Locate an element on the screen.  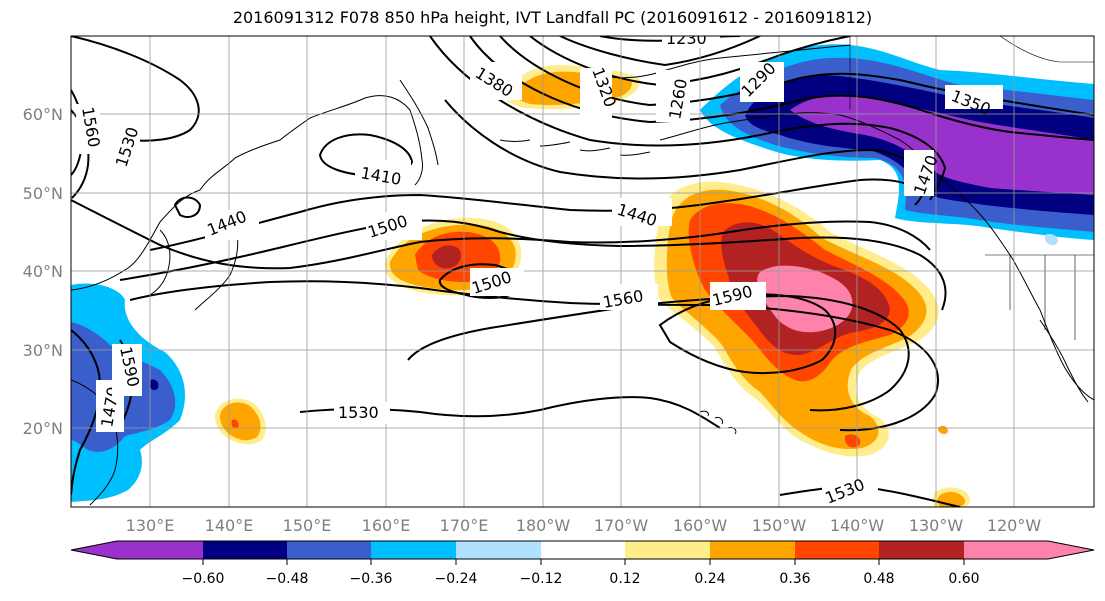
colorbar-tick-8: 0.48 is located at coordinates (878, 579).